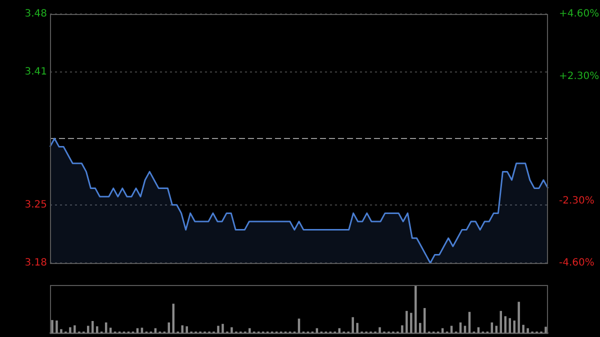 The width and height of the screenshot is (600, 337). Describe the element at coordinates (576, 200) in the screenshot. I see `y2-tick-label: -2.30%` at that location.